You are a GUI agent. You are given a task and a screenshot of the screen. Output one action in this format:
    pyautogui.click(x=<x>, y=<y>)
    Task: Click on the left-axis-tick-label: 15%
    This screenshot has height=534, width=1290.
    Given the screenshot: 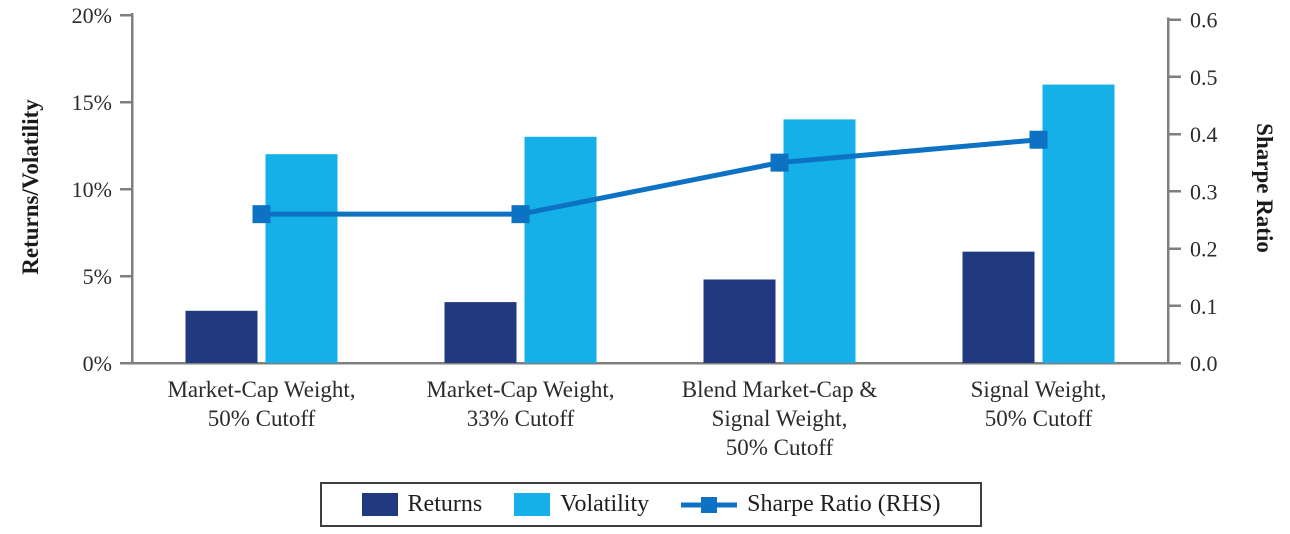 What is the action you would take?
    pyautogui.click(x=92, y=102)
    